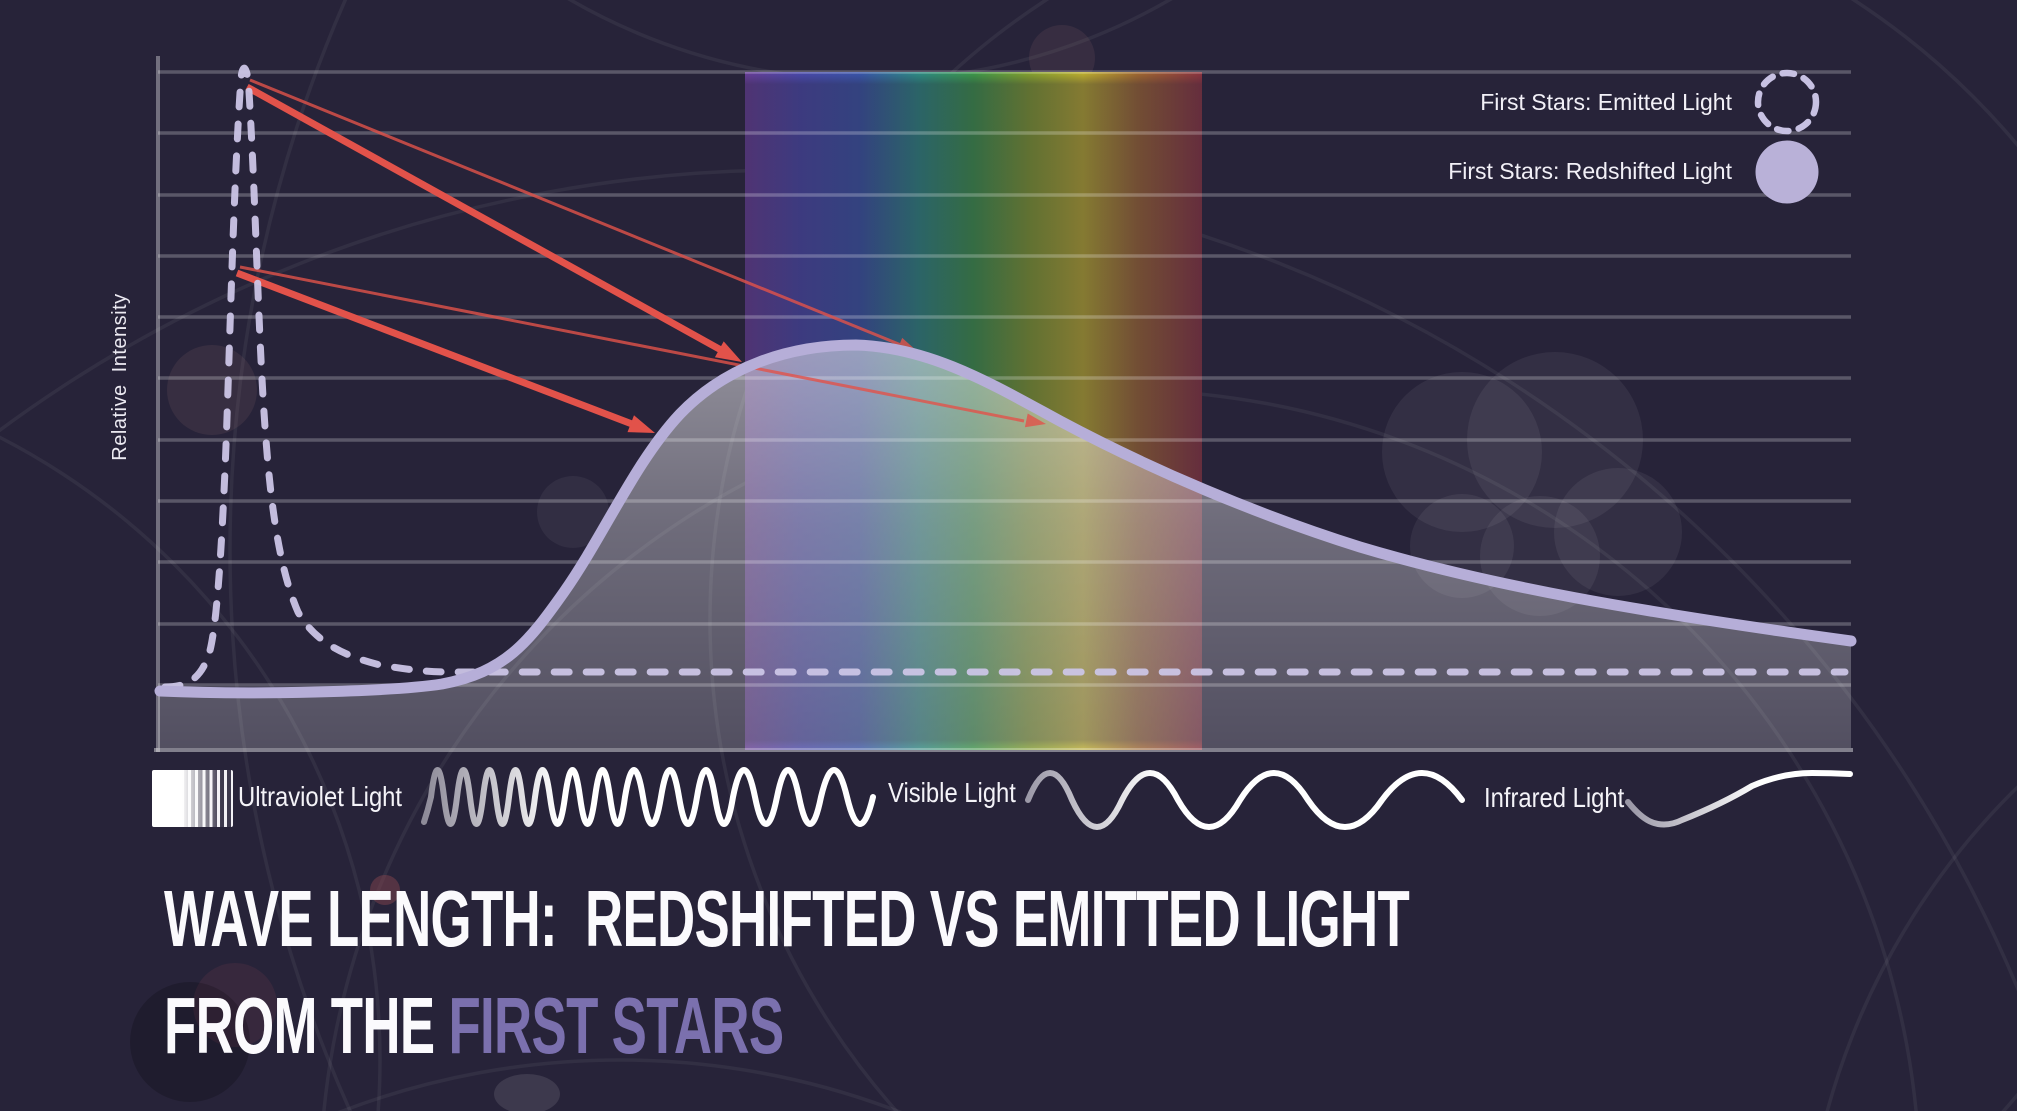 Image resolution: width=2017 pixels, height=1111 pixels. I want to click on legend-item-redshifted: First Stars: Redshifted Light, so click(1635, 171).